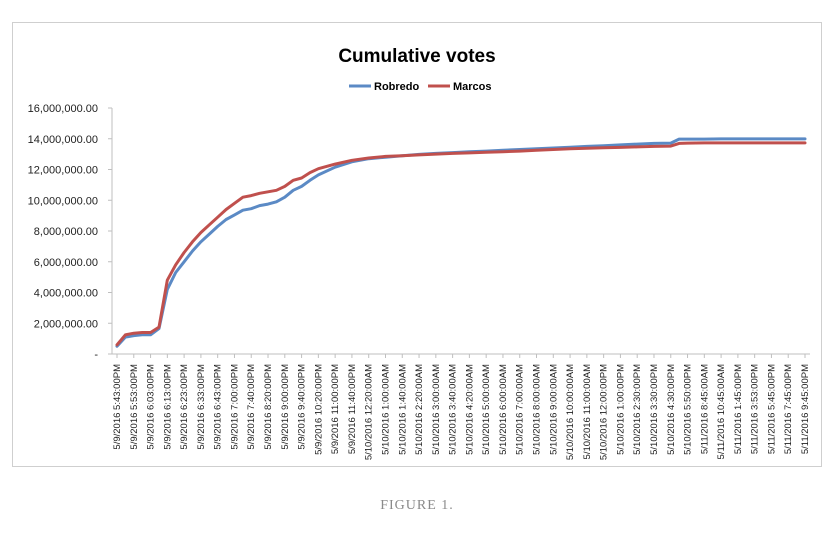 The width and height of the screenshot is (834, 540). Describe the element at coordinates (771, 409) in the screenshot. I see `x-tick-label: 5/11/2016 5:45:00PM` at that location.